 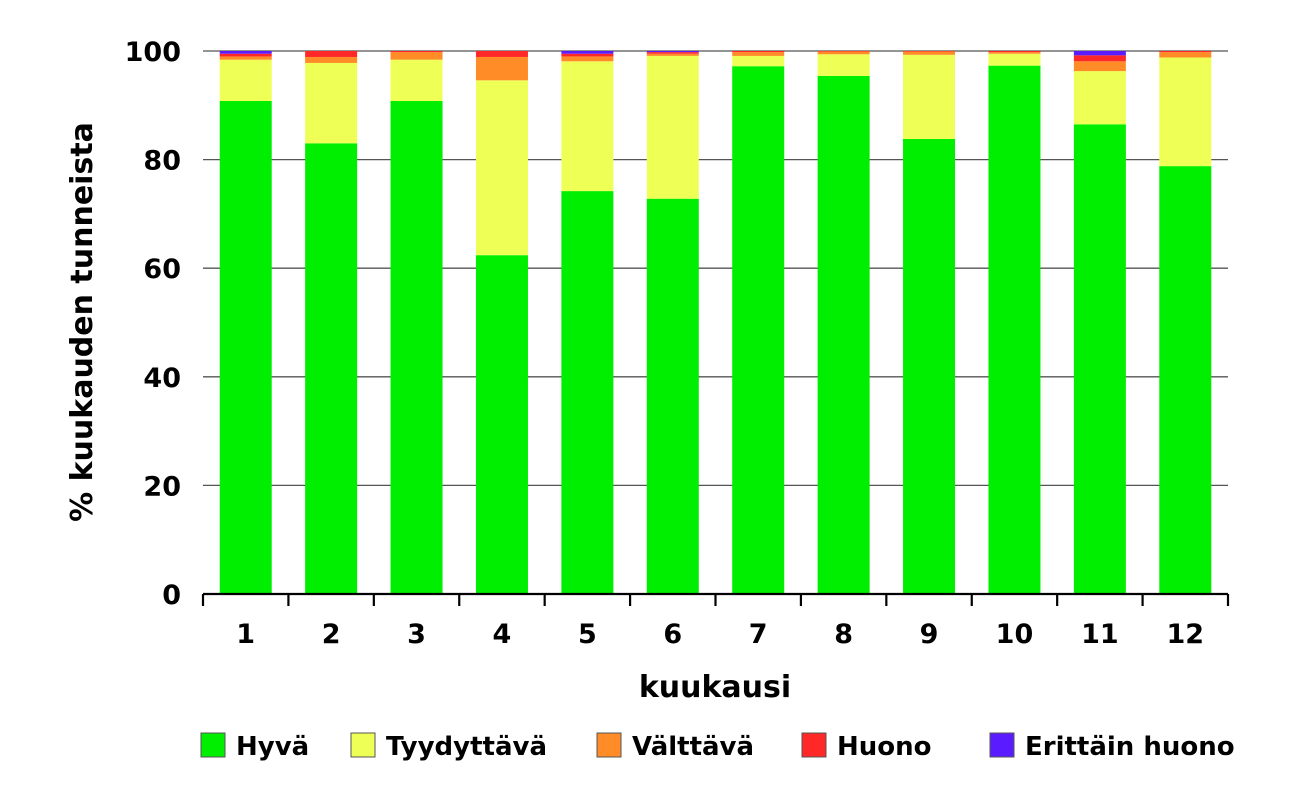 What do you see at coordinates (672, 634) in the screenshot?
I see `x-tick-label: 6` at bounding box center [672, 634].